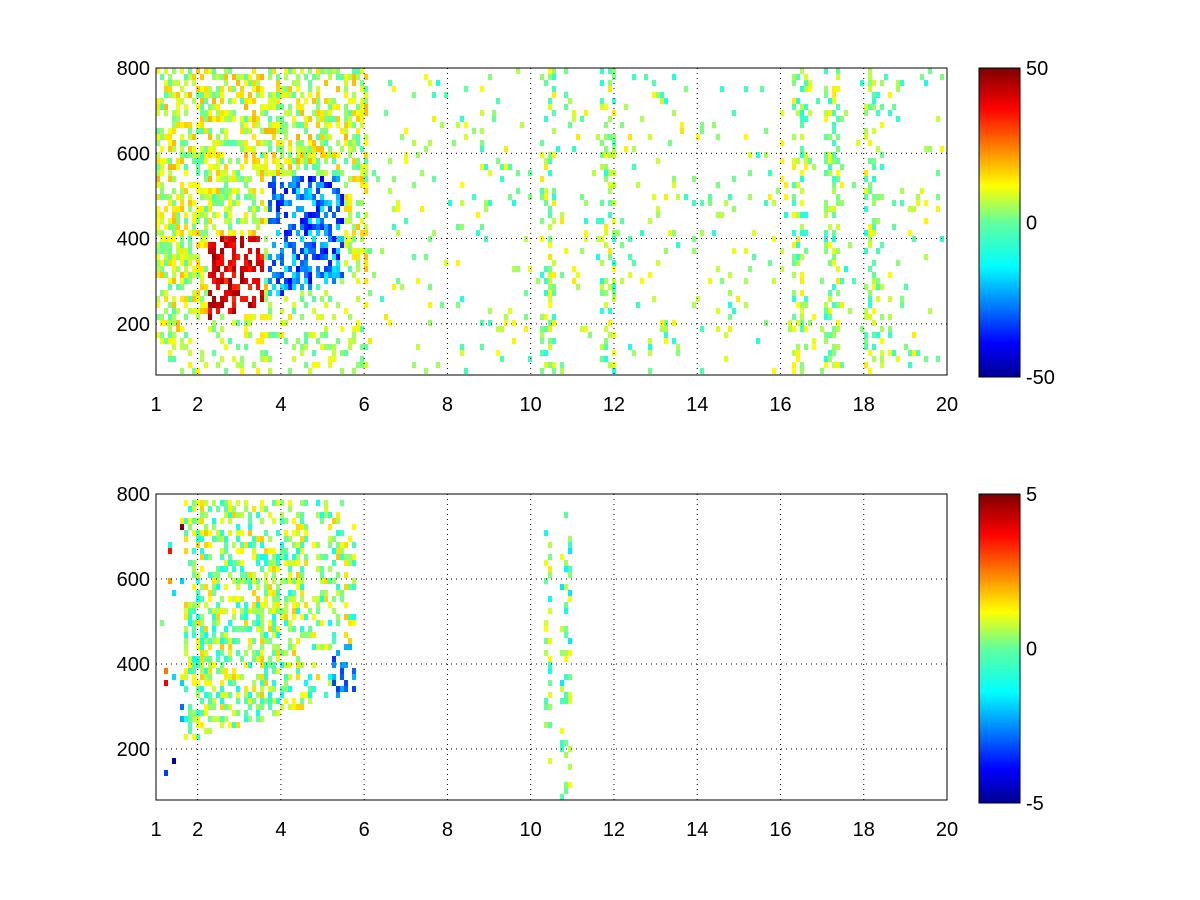 The image size is (1200, 900). What do you see at coordinates (864, 405) in the screenshot?
I see `x-tick-label: 18` at bounding box center [864, 405].